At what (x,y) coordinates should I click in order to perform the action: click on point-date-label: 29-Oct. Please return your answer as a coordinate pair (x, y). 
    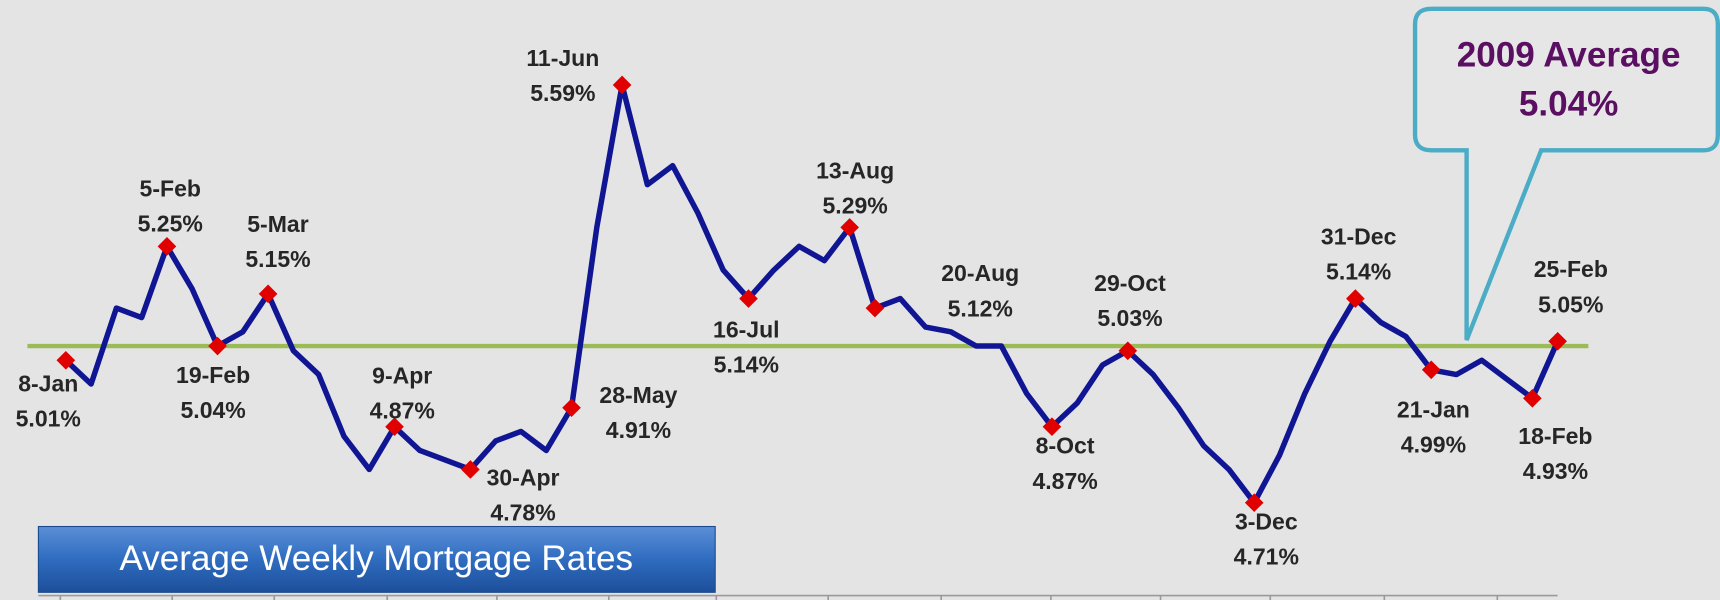
    Looking at the image, I should click on (1130, 283).